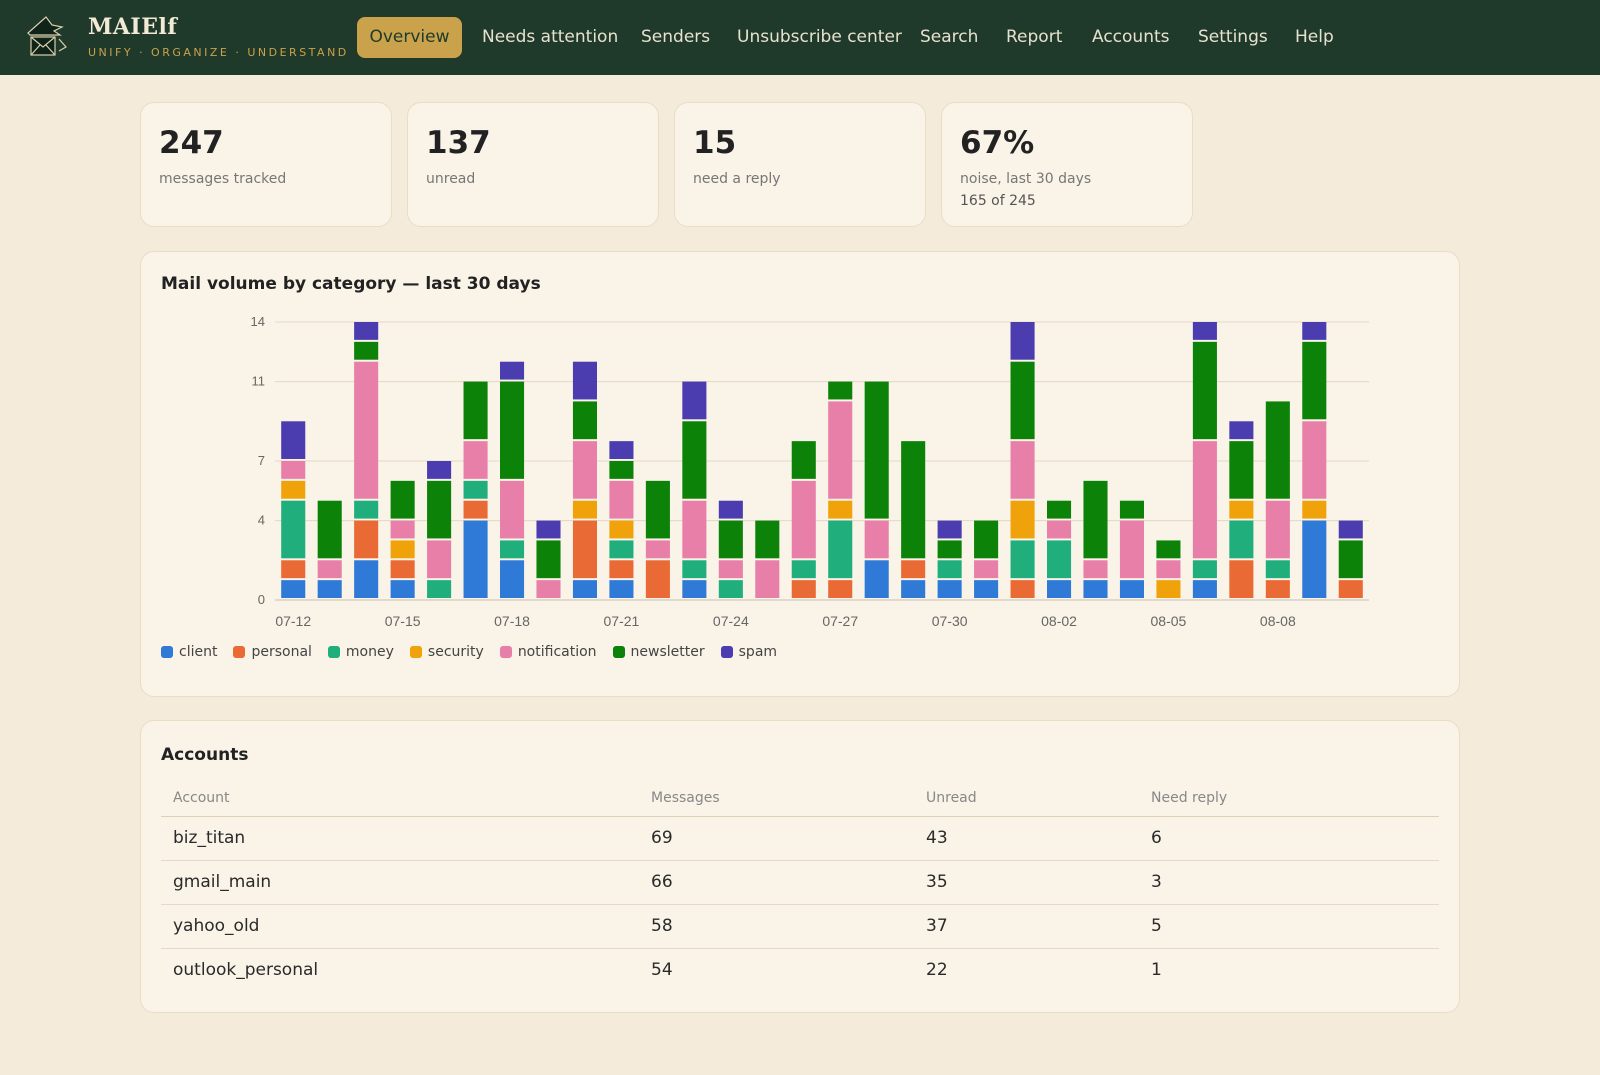  I want to click on stat-value: 137, so click(458, 143).